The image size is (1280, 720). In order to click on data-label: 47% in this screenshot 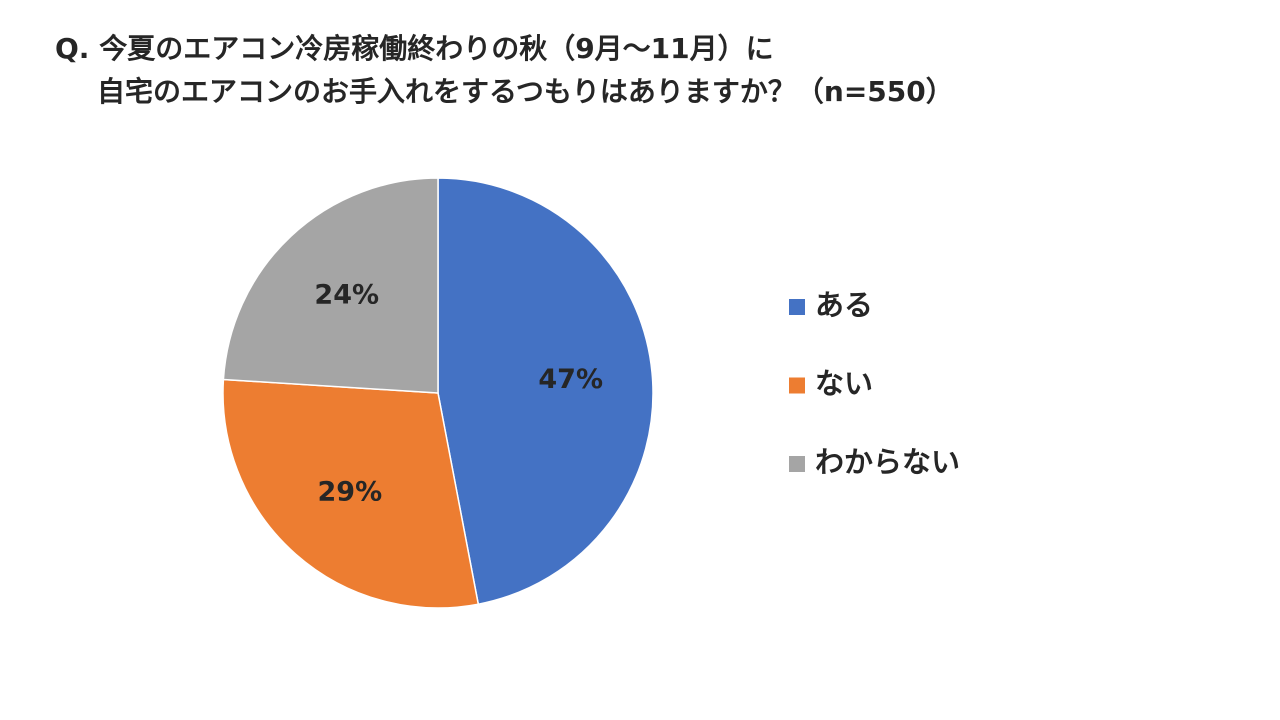, I will do `click(570, 379)`.